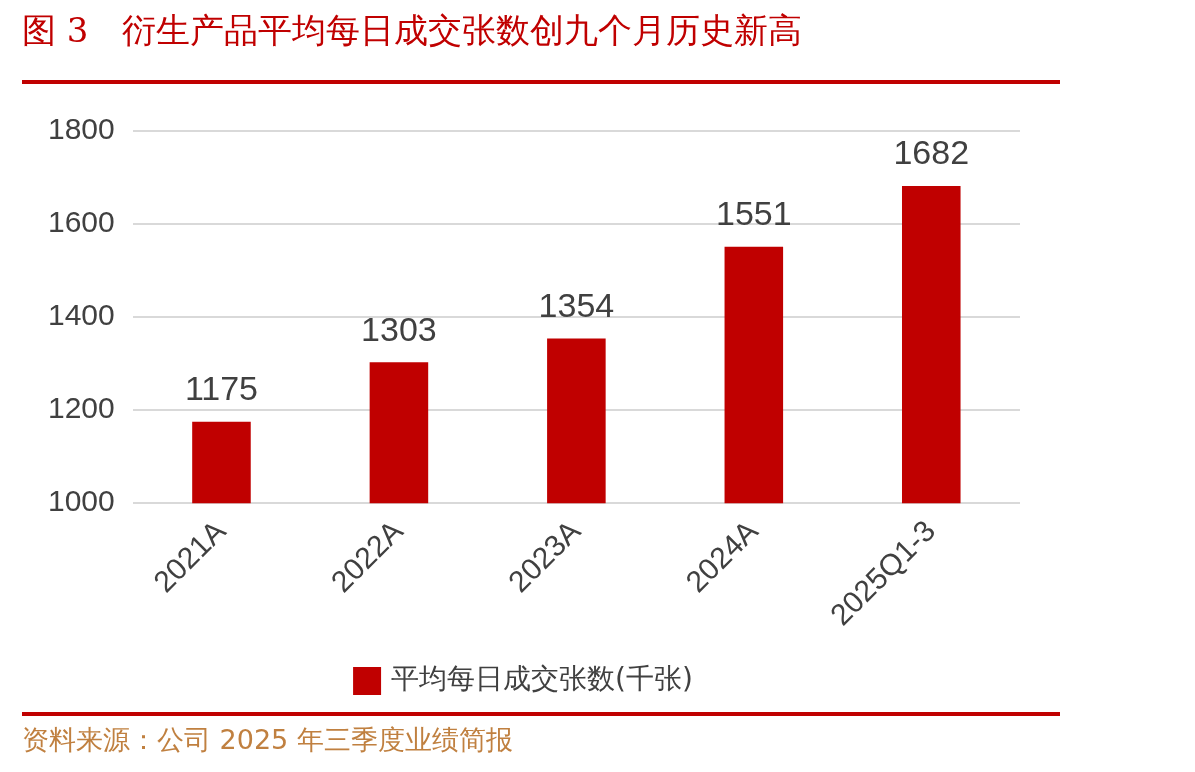  I want to click on chart-title: 图 3 衍生产品平均每日成交张数创九个月历史新高, so click(412, 30).